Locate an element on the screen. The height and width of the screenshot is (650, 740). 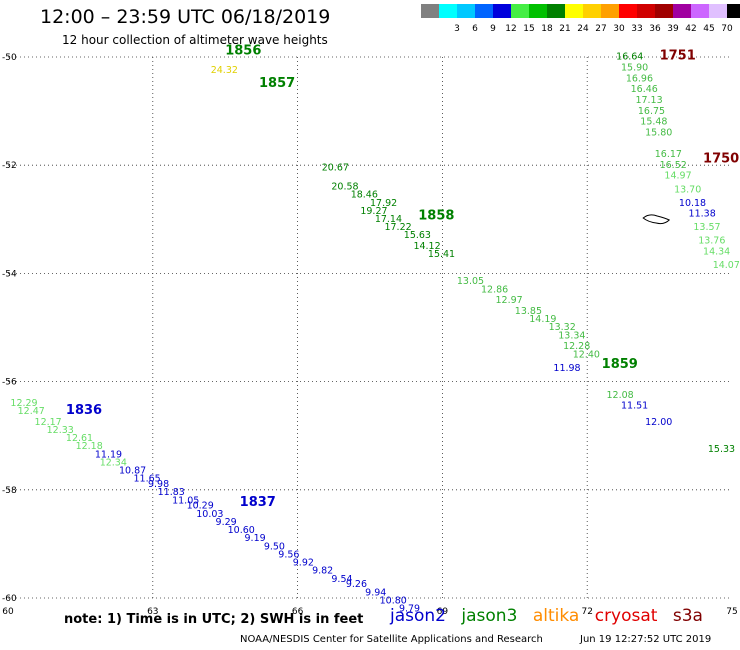
wave-height-value: 9.56 is located at coordinates (288, 554).